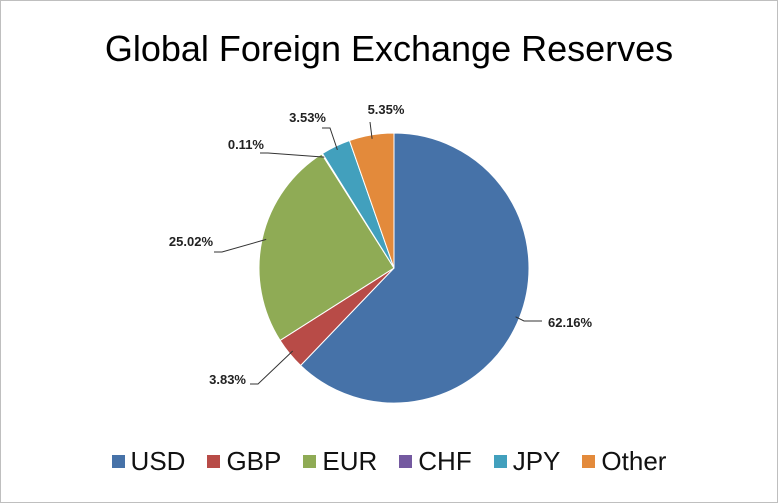 Image resolution: width=778 pixels, height=503 pixels. Describe the element at coordinates (246, 144) in the screenshot. I see `data-label-chf: 0.11%` at that location.